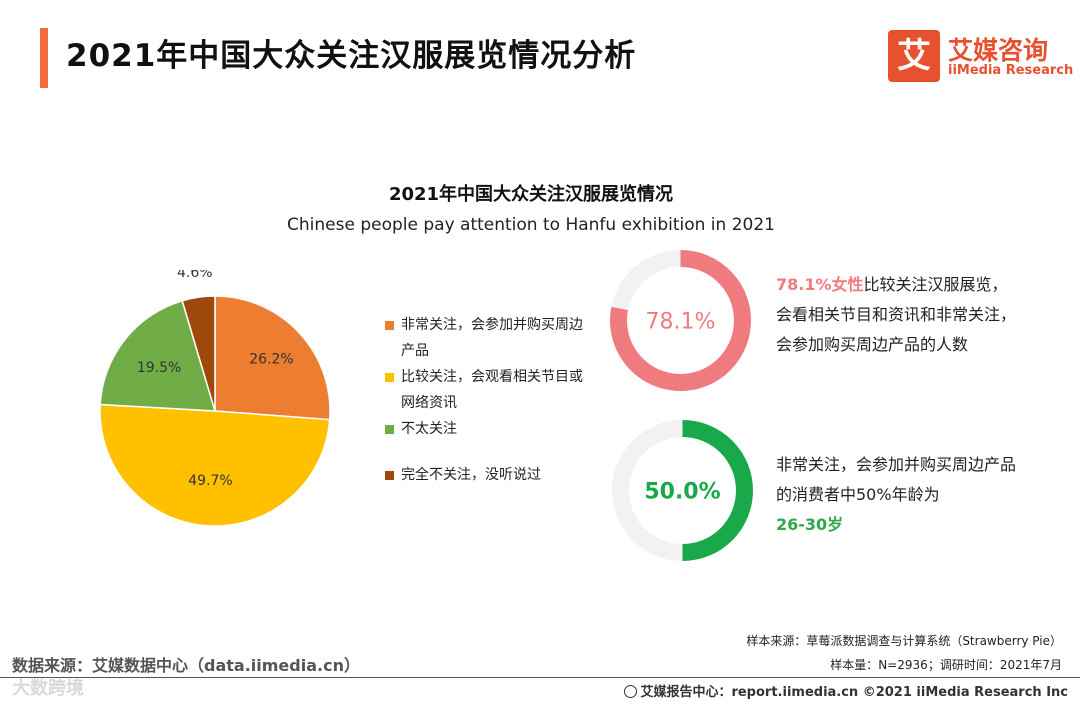 The height and width of the screenshot is (702, 1080). Describe the element at coordinates (631, 691) in the screenshot. I see `globe-icon` at that location.